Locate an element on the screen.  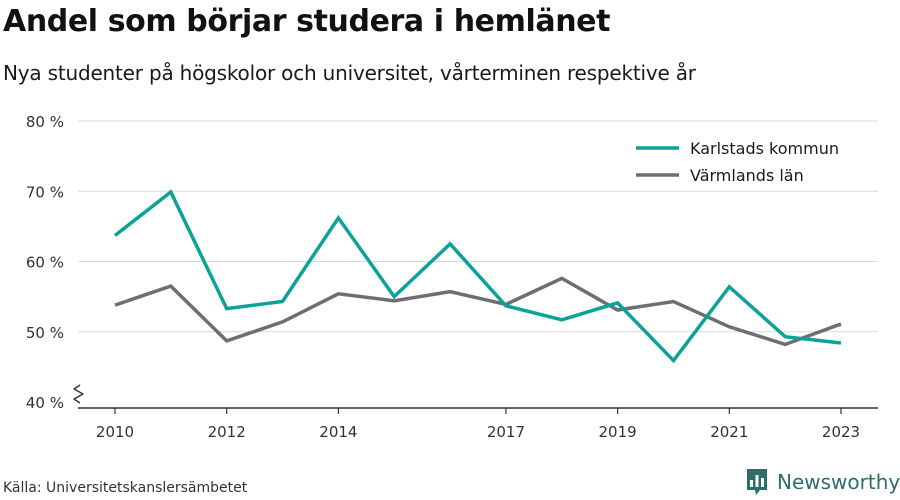
source-note: Källa: Universitetskanslersämbetet is located at coordinates (125, 488).